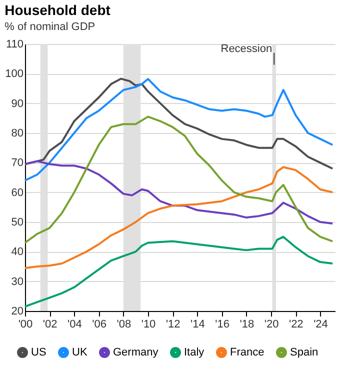 The width and height of the screenshot is (343, 371). I want to click on y-tick-label: 100, so click(14, 74).